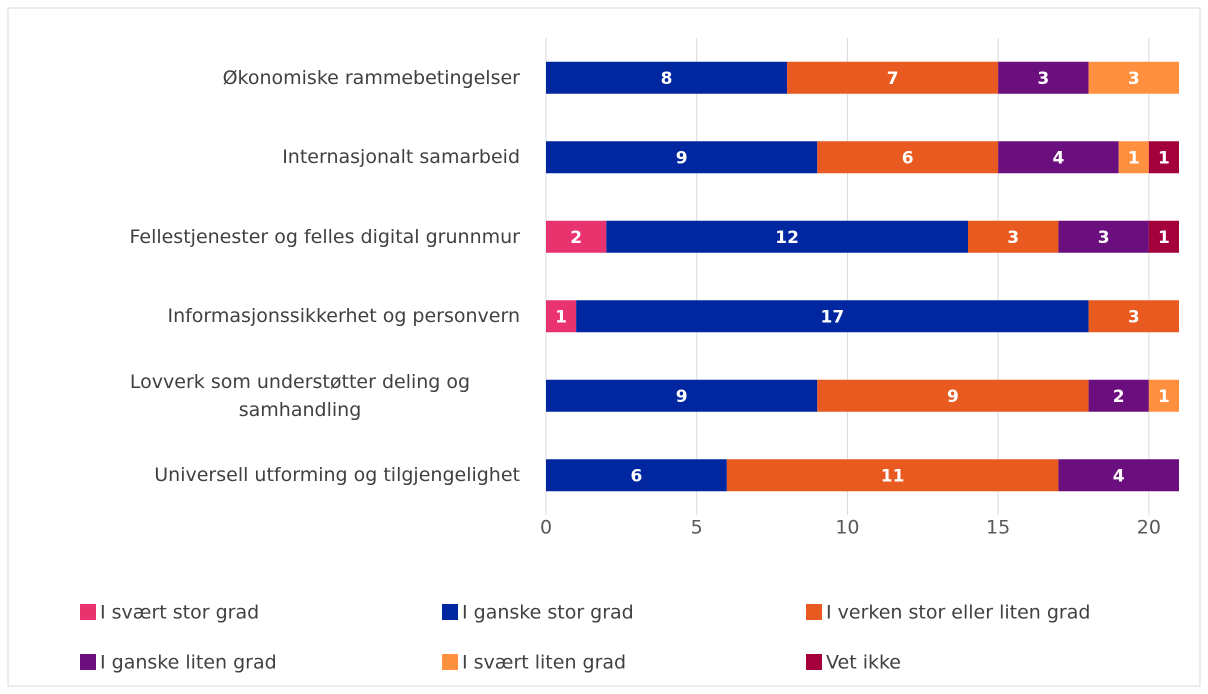  I want to click on data-label: 17, so click(833, 317).